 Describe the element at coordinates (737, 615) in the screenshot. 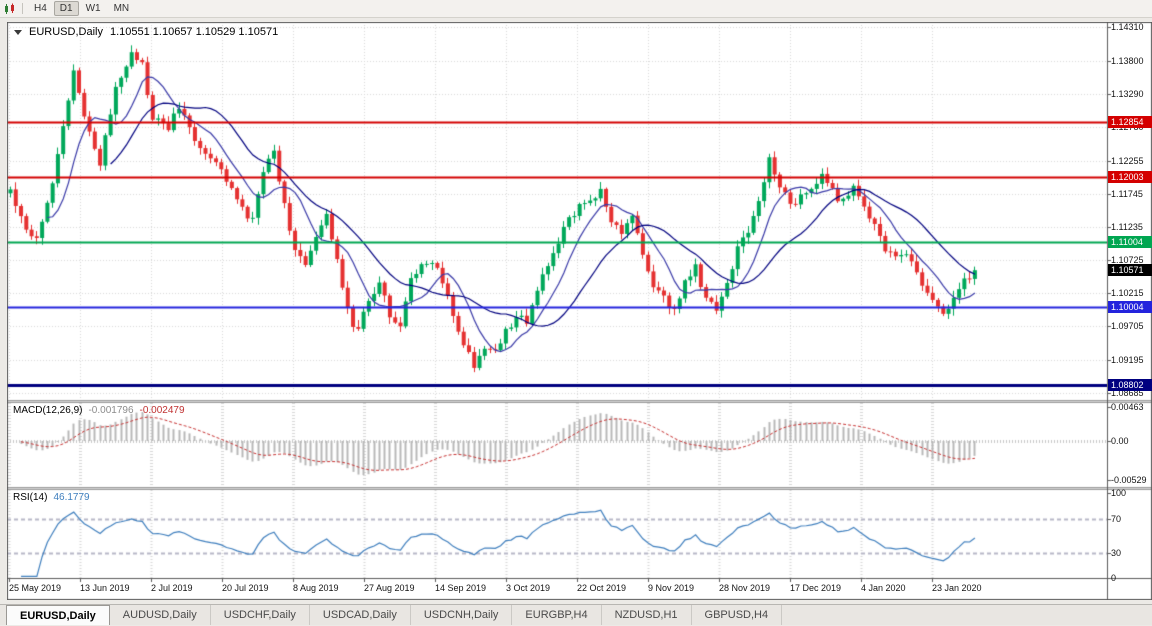

I see `symbol-tab-gbpusd: GBPUSD,H4` at that location.